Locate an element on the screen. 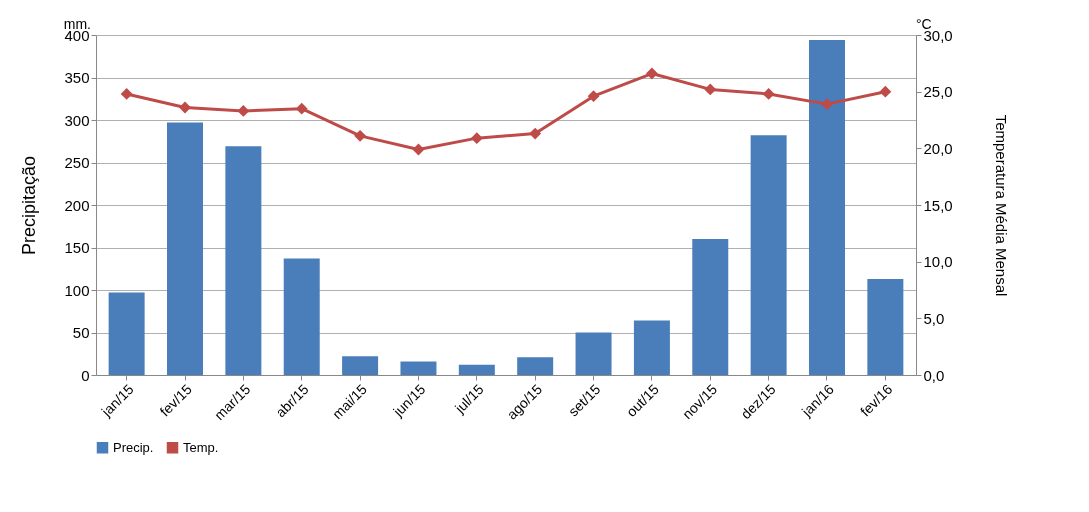  y-tick-label: 300 is located at coordinates (77, 120).